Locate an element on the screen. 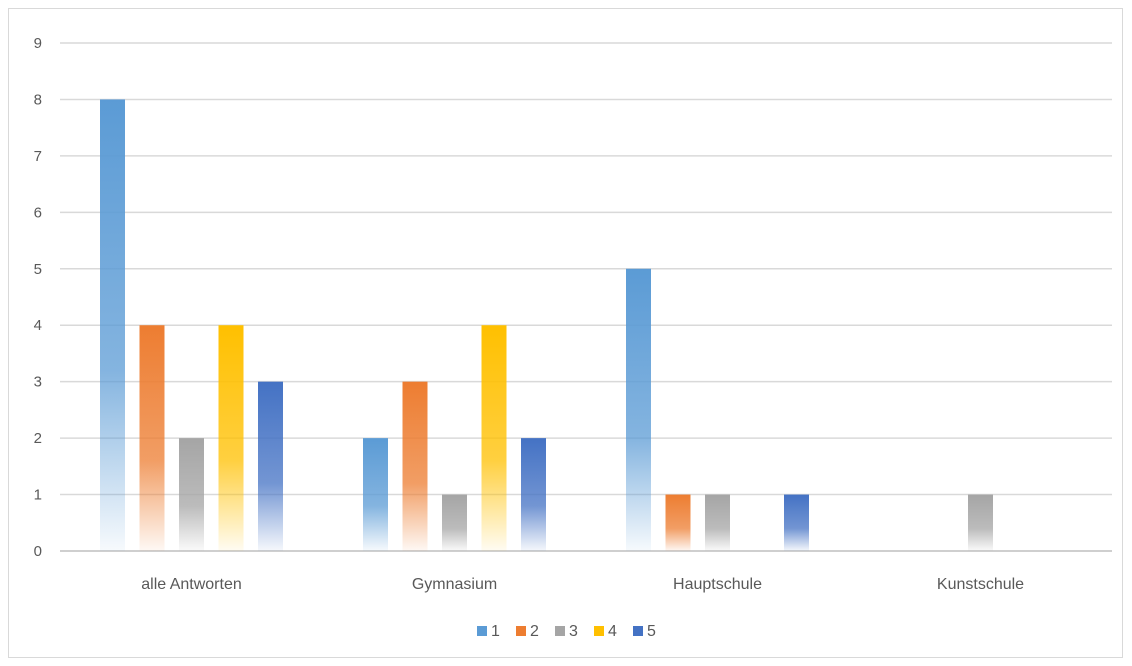 This screenshot has height=666, width=1132. x-category-label: alle Antworten is located at coordinates (191, 584).